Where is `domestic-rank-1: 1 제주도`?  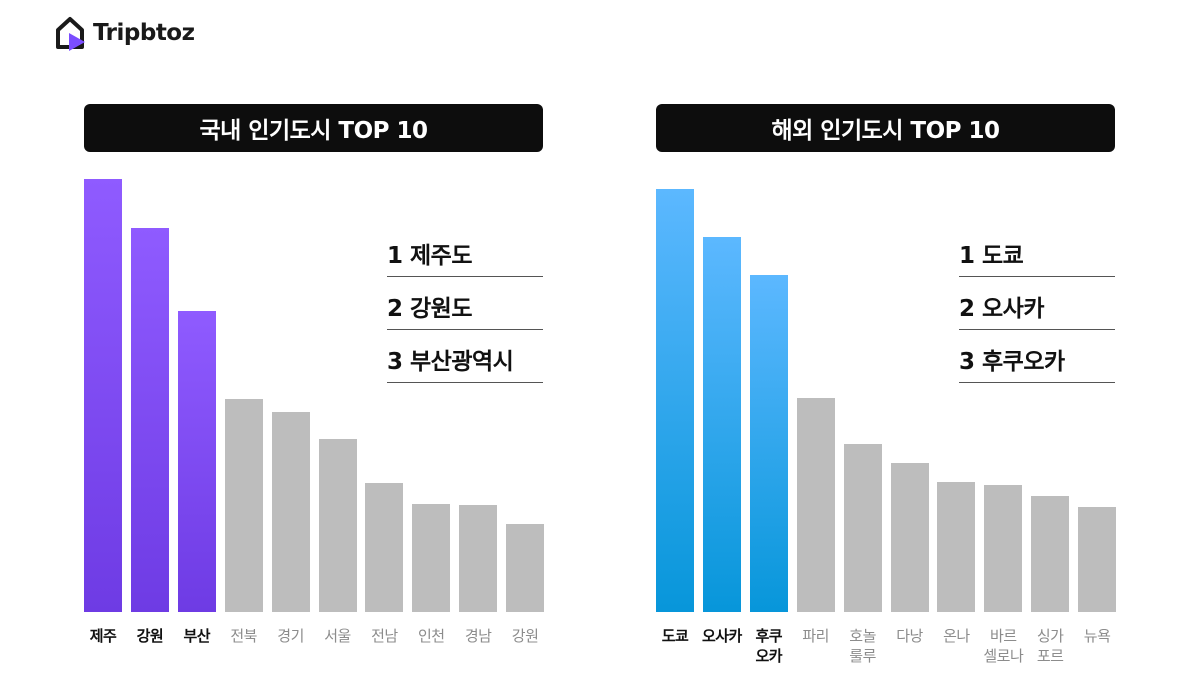 domestic-rank-1: 1 제주도 is located at coordinates (465, 251).